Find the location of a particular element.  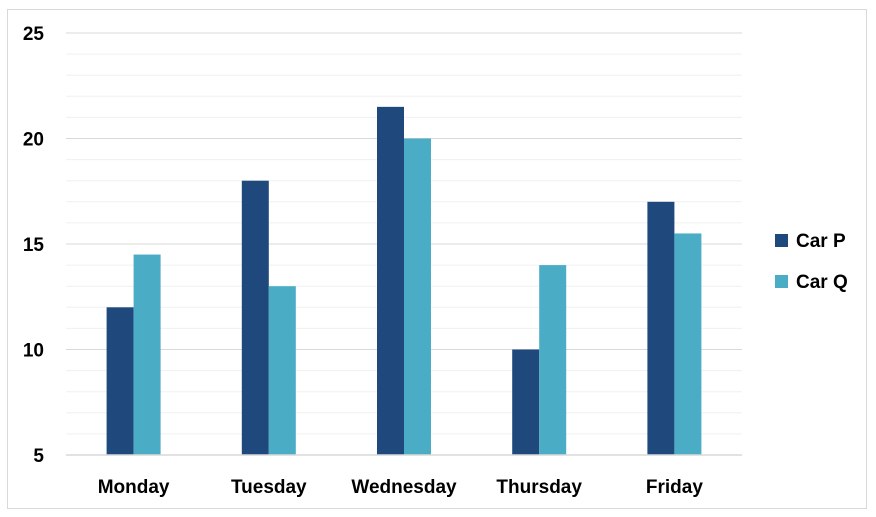

legend: Car P Car Q is located at coordinates (811, 262).